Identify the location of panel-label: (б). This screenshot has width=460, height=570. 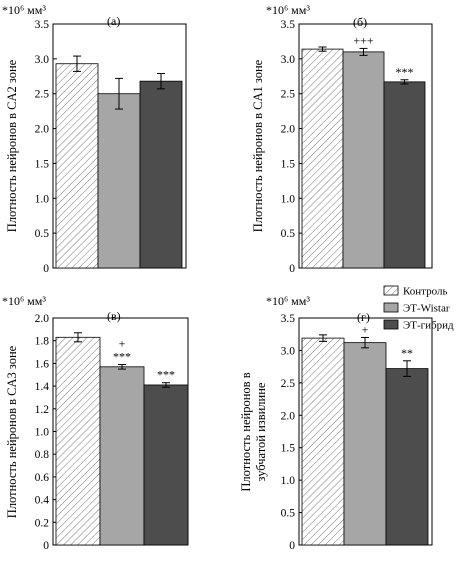
(360, 22).